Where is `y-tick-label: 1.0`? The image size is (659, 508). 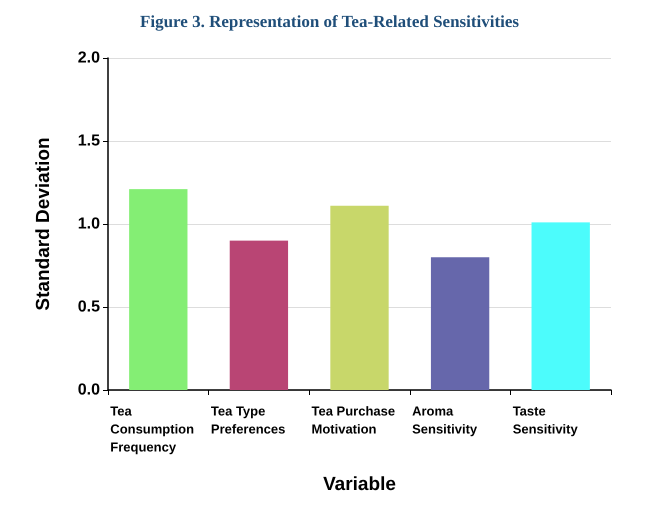
y-tick-label: 1.0 is located at coordinates (89, 224).